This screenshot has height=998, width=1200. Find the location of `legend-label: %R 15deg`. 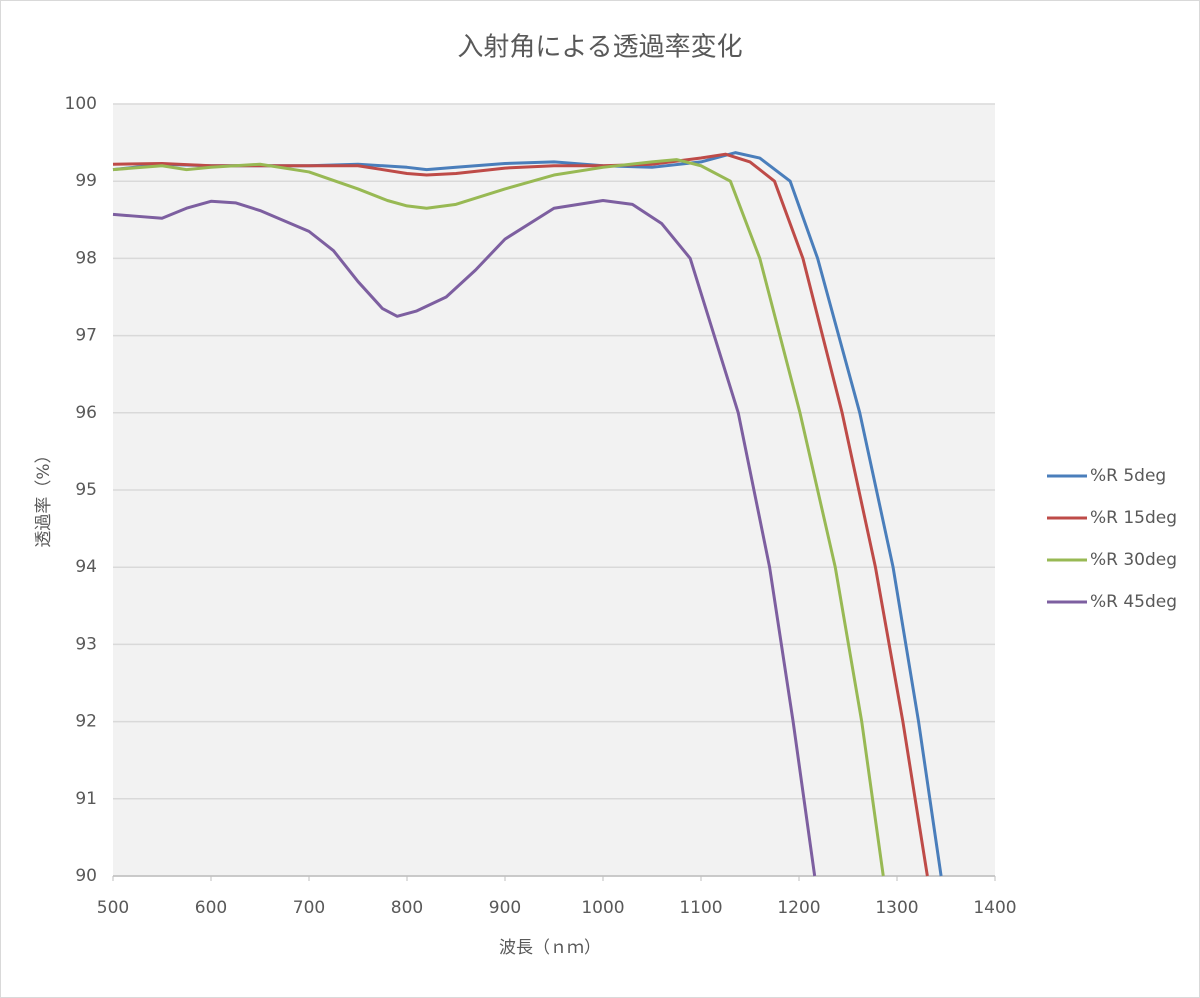

legend-label: %R 15deg is located at coordinates (1133, 518).